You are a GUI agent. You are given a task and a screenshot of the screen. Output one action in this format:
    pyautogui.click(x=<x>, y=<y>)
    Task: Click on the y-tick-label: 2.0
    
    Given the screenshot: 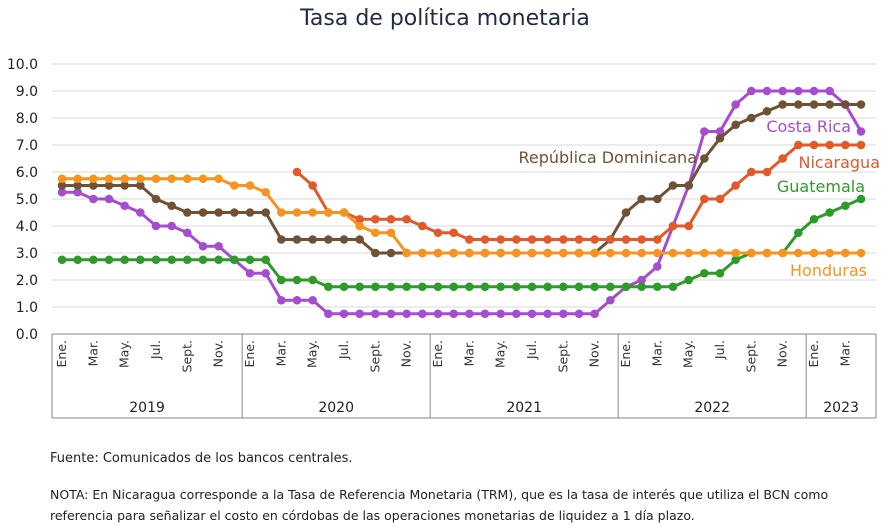 What is the action you would take?
    pyautogui.click(x=27, y=281)
    